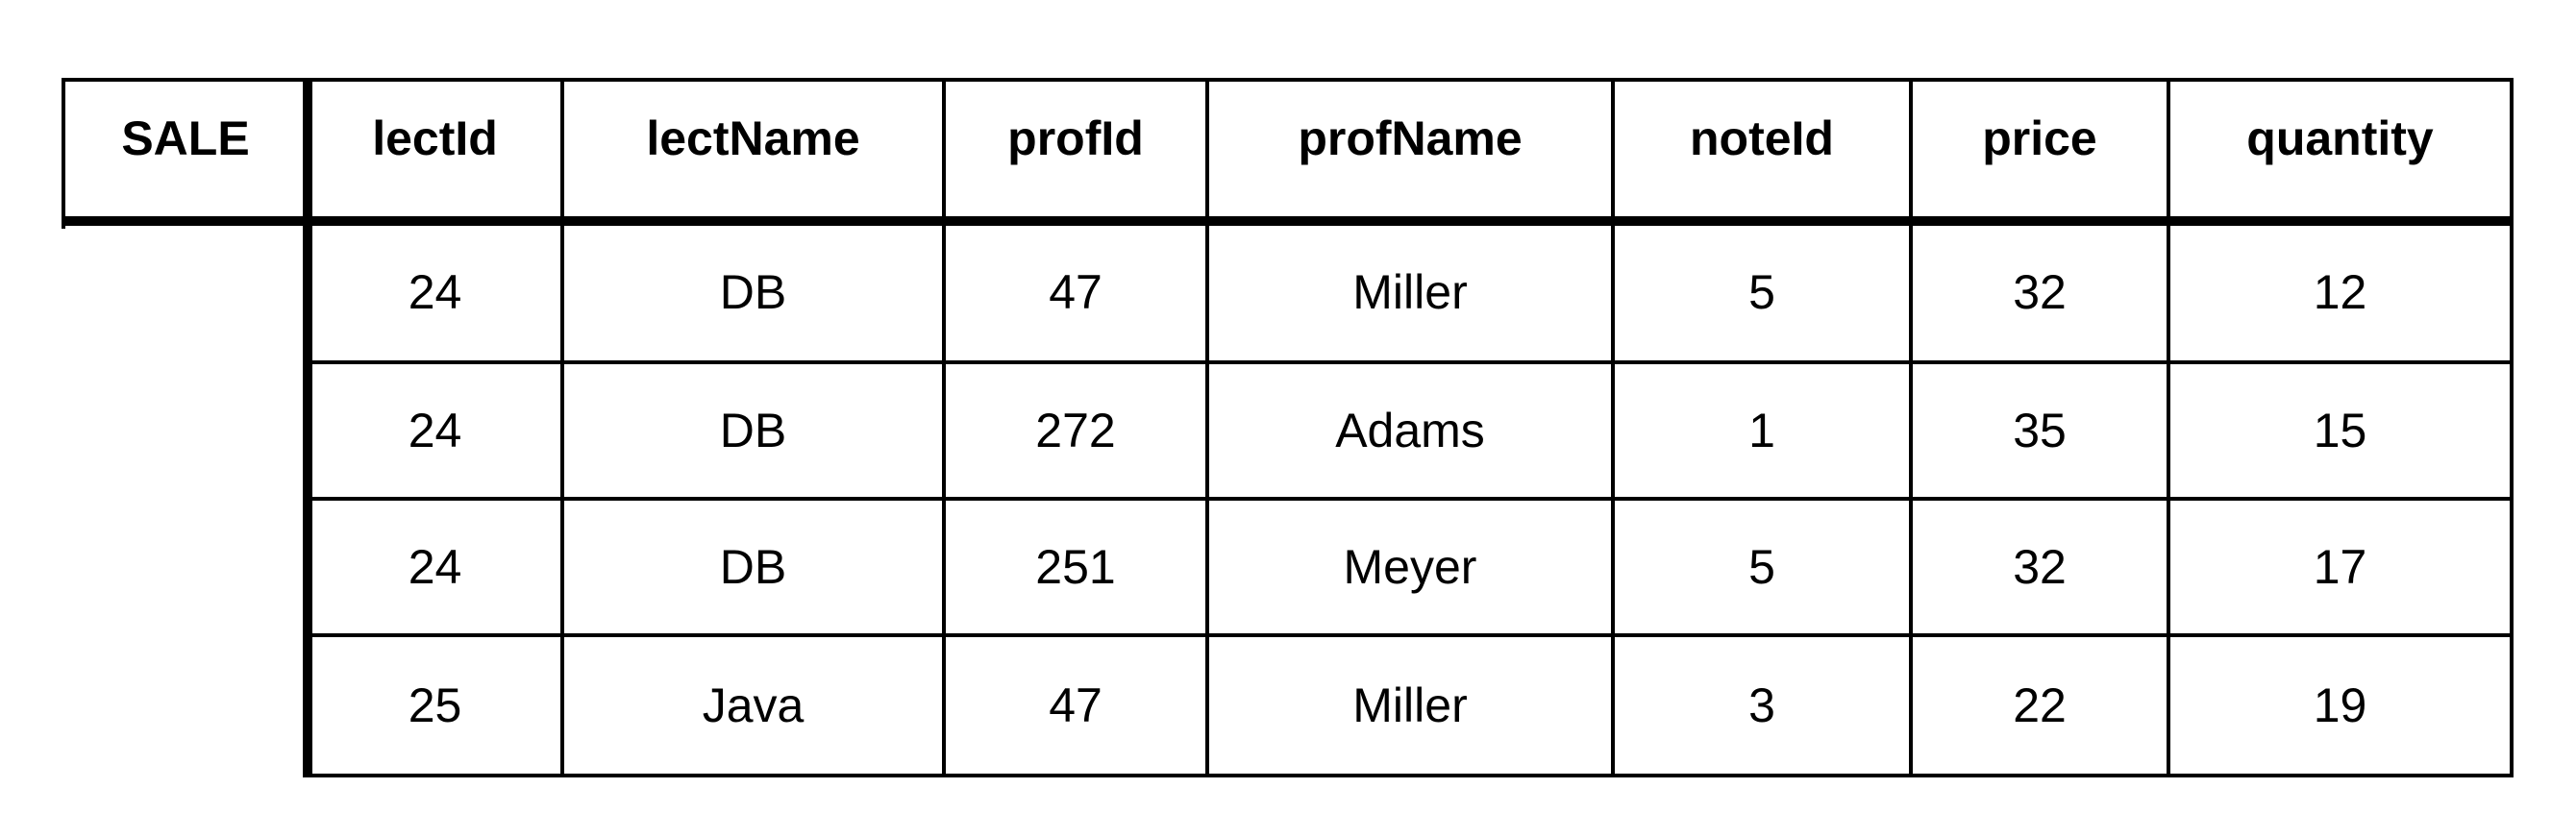 This screenshot has width=2576, height=838. Describe the element at coordinates (1076, 138) in the screenshot. I see `column-header-profid: profId` at that location.